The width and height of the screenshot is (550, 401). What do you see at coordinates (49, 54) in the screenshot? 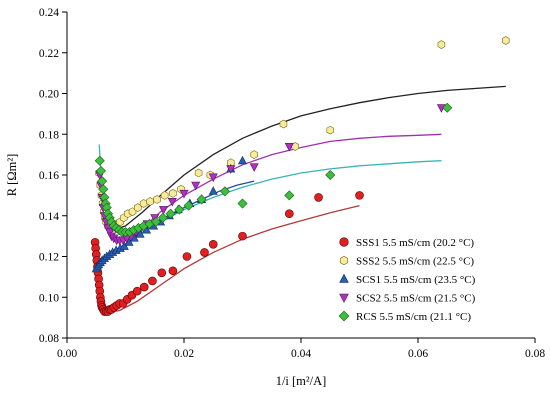
I see `y-tick-label: 0.22` at bounding box center [49, 54].